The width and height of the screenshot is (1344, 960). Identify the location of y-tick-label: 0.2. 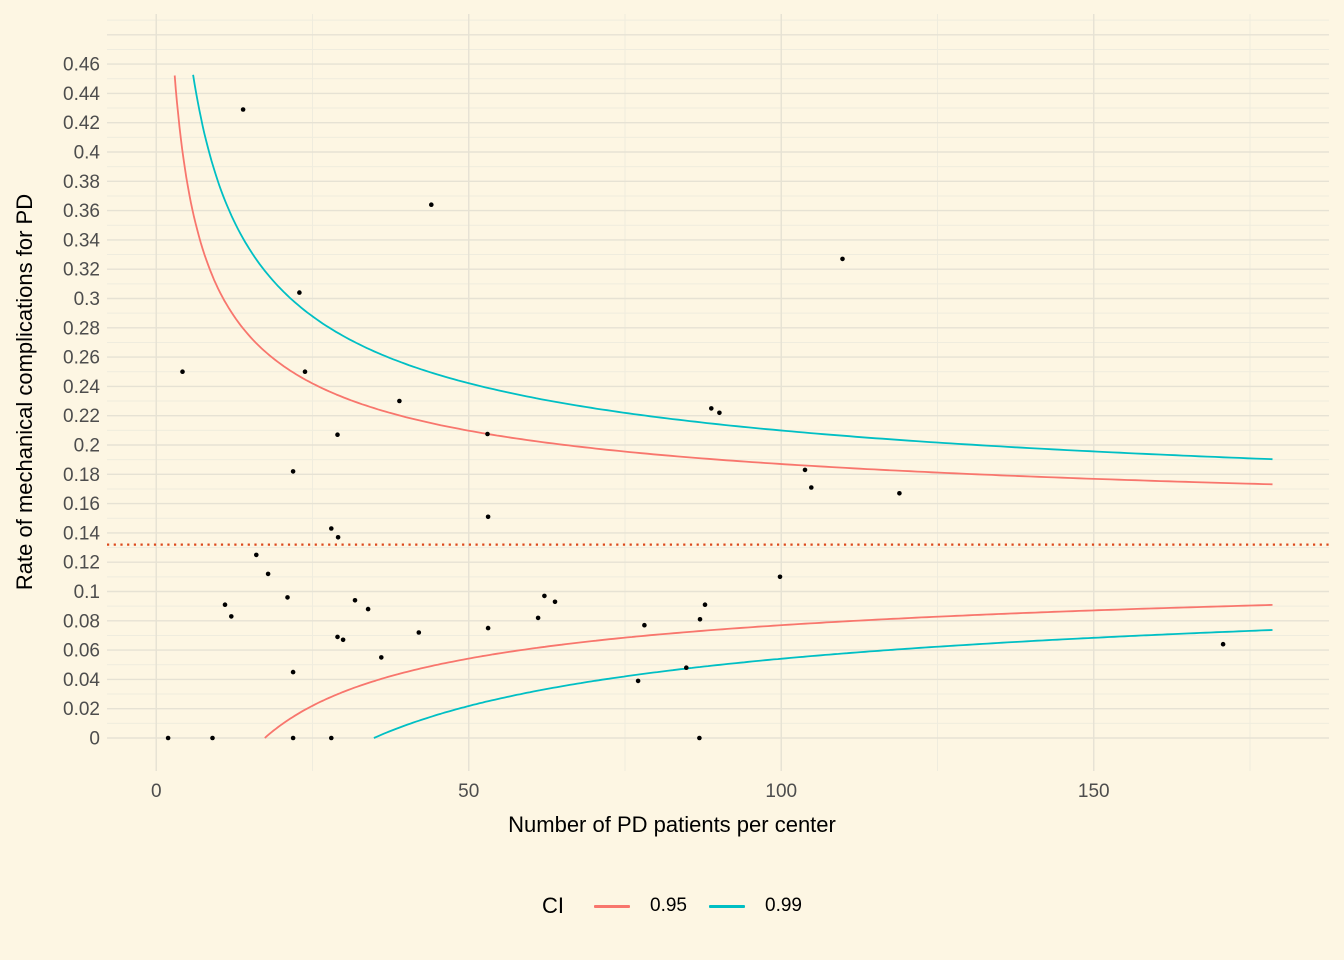
(87, 445).